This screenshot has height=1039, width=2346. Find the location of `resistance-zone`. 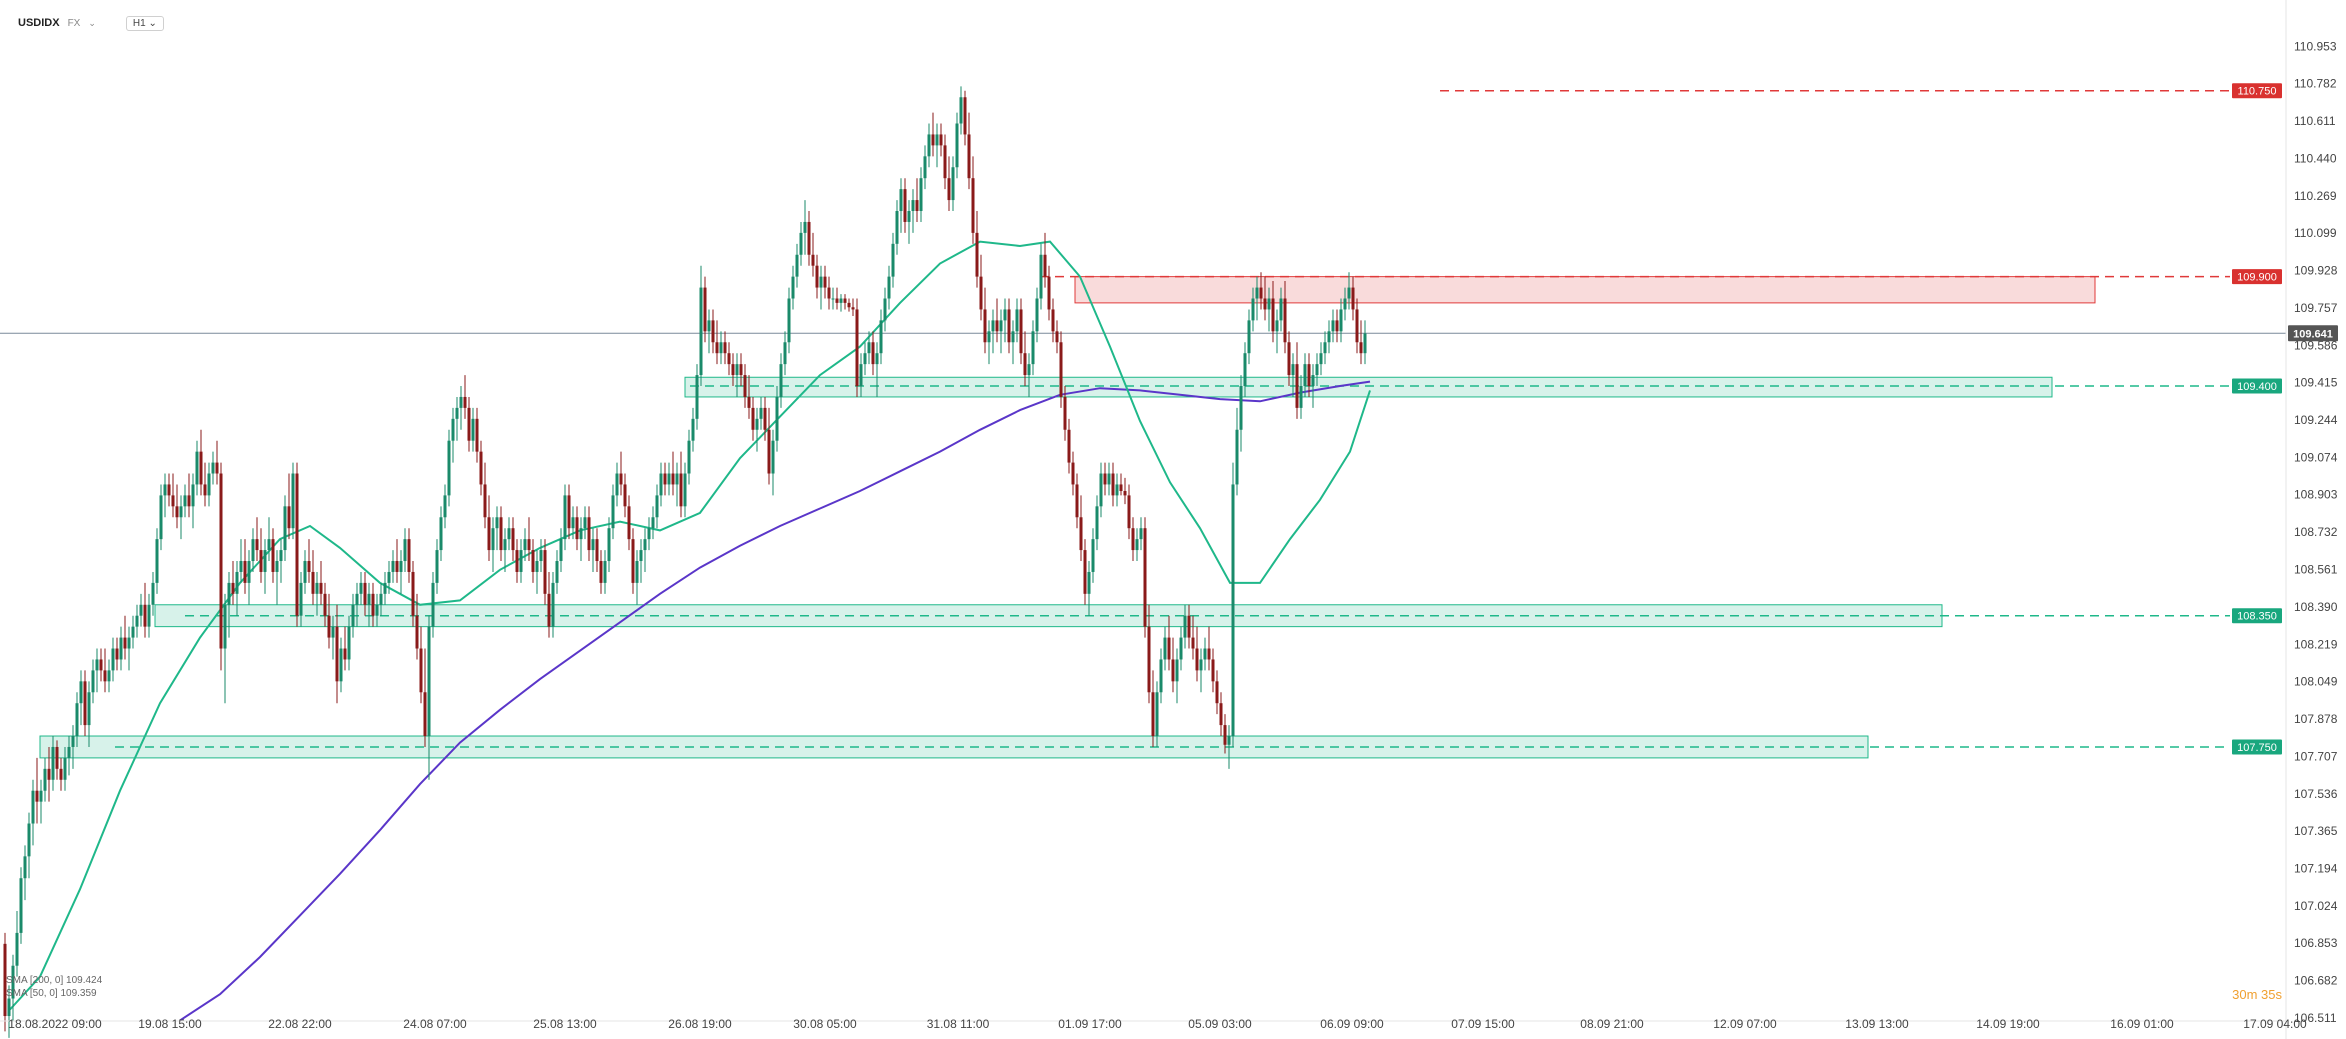

resistance-zone is located at coordinates (1585, 290).